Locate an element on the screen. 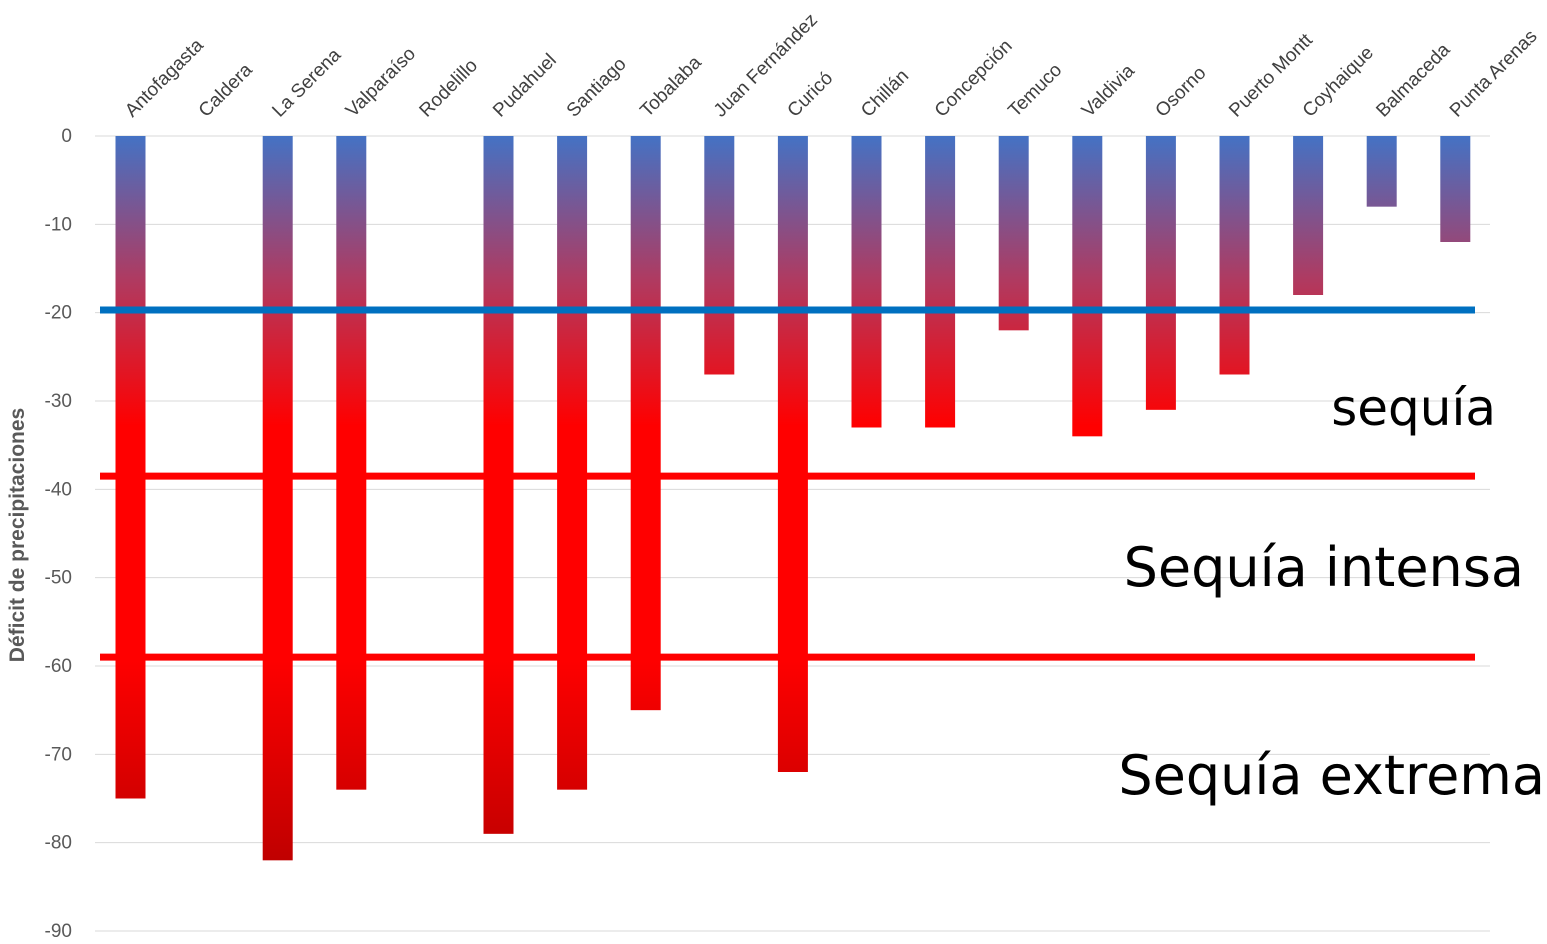 This screenshot has width=1547, height=944. category-label: Curicó is located at coordinates (811, 95).